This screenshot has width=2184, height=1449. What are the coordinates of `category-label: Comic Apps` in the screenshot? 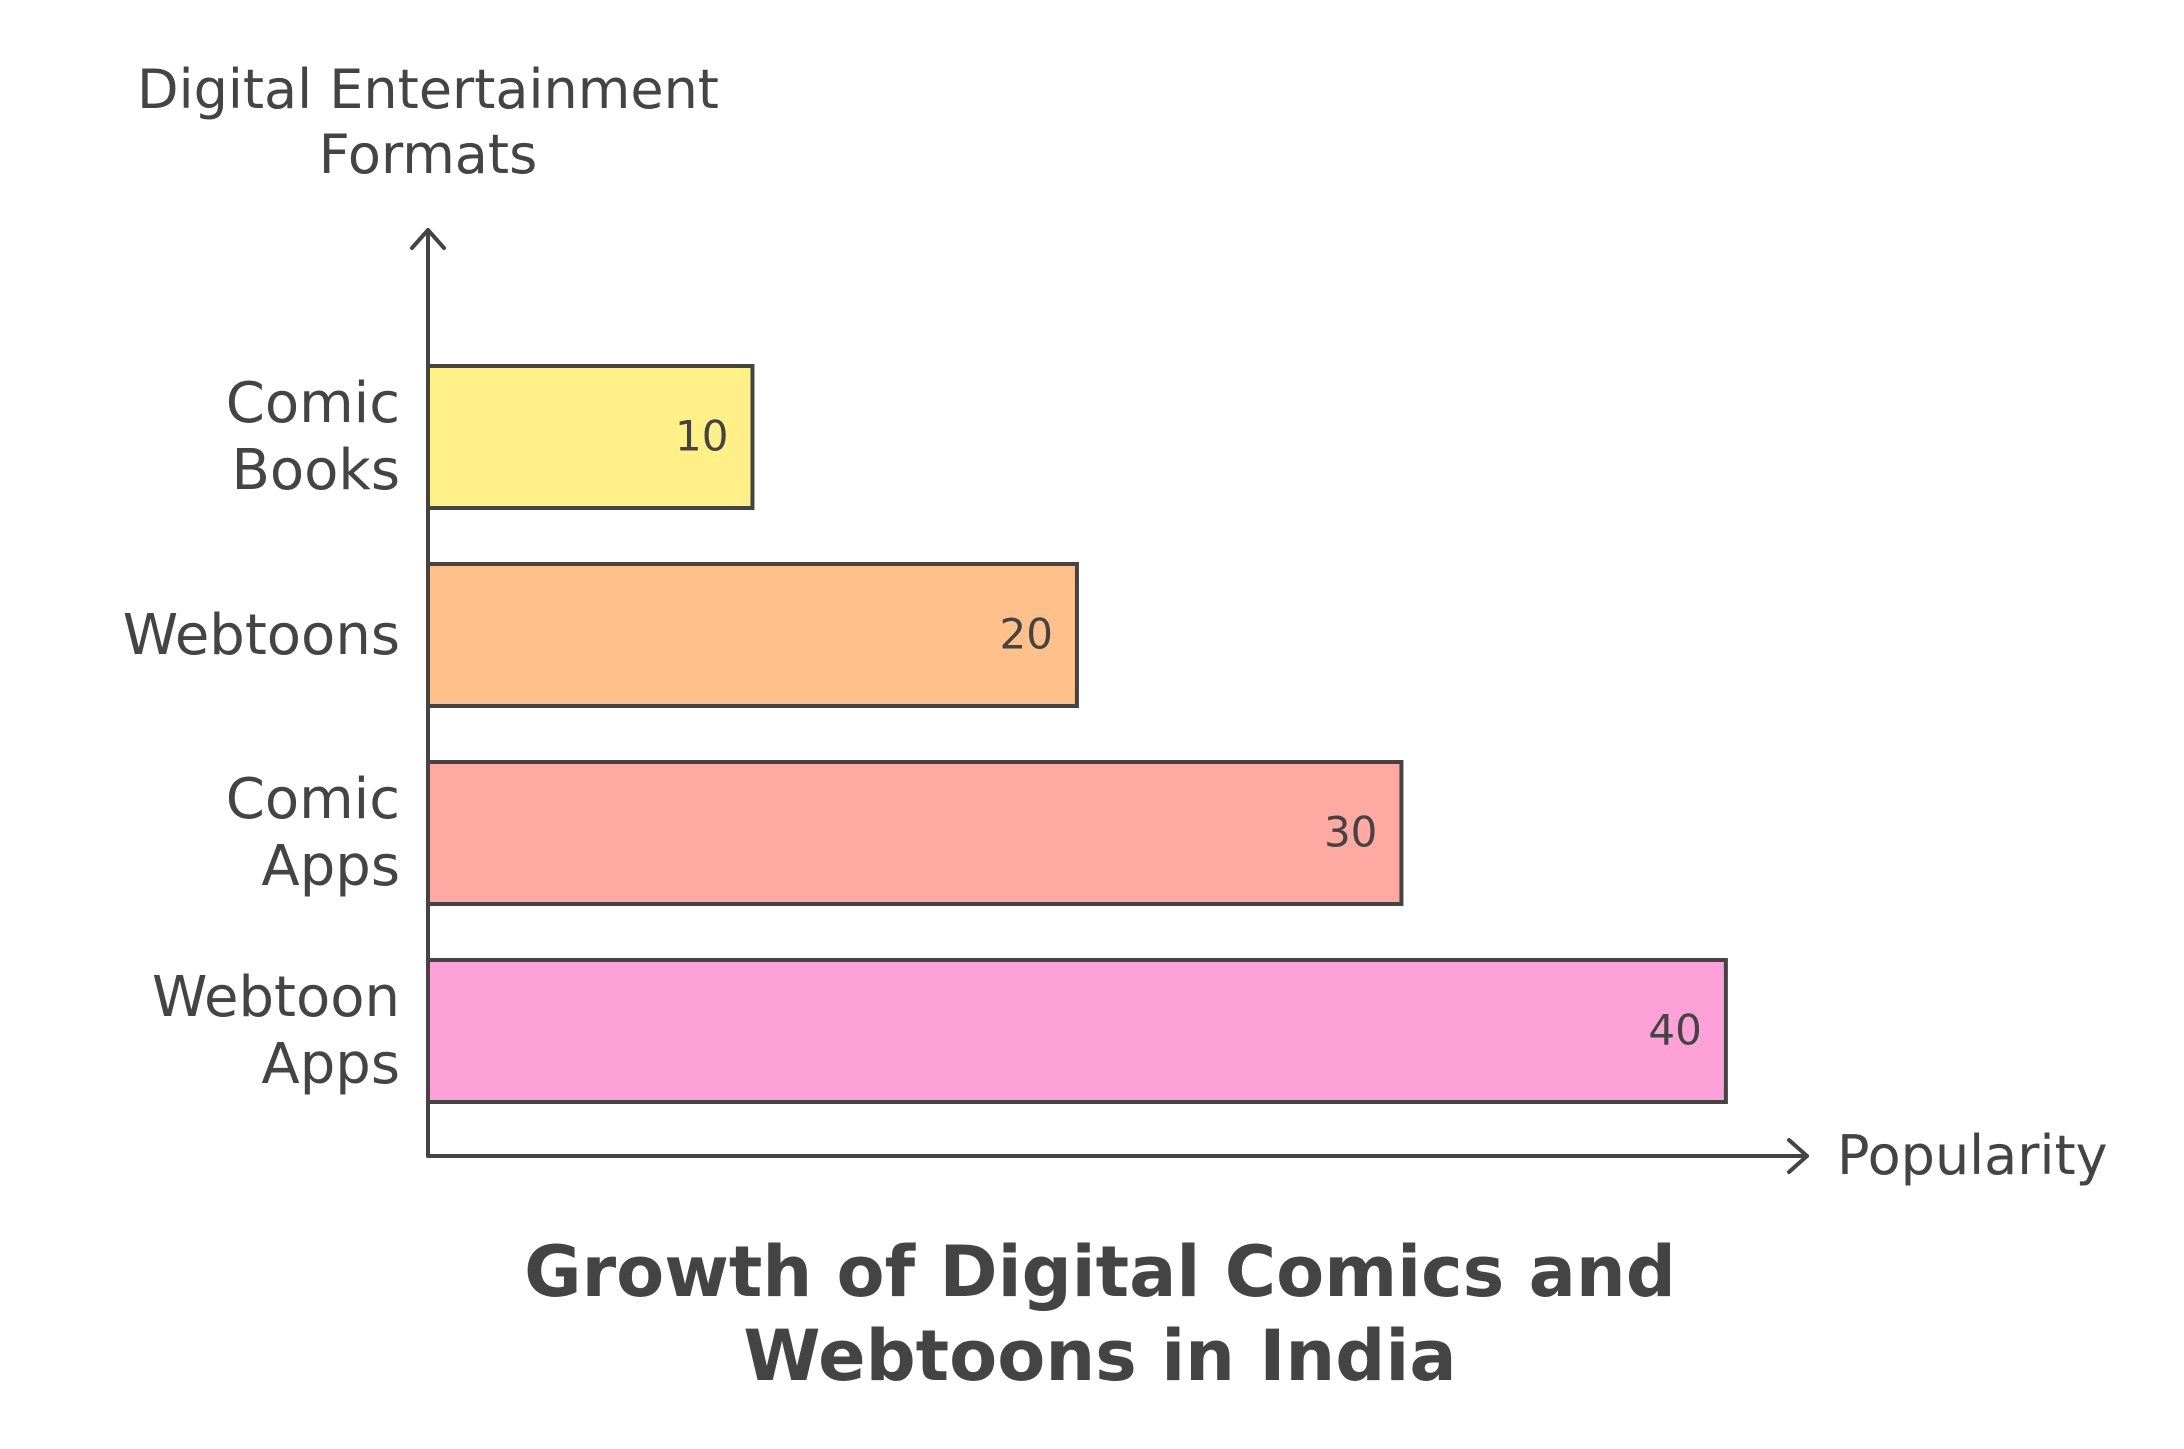 It's located at (312, 833).